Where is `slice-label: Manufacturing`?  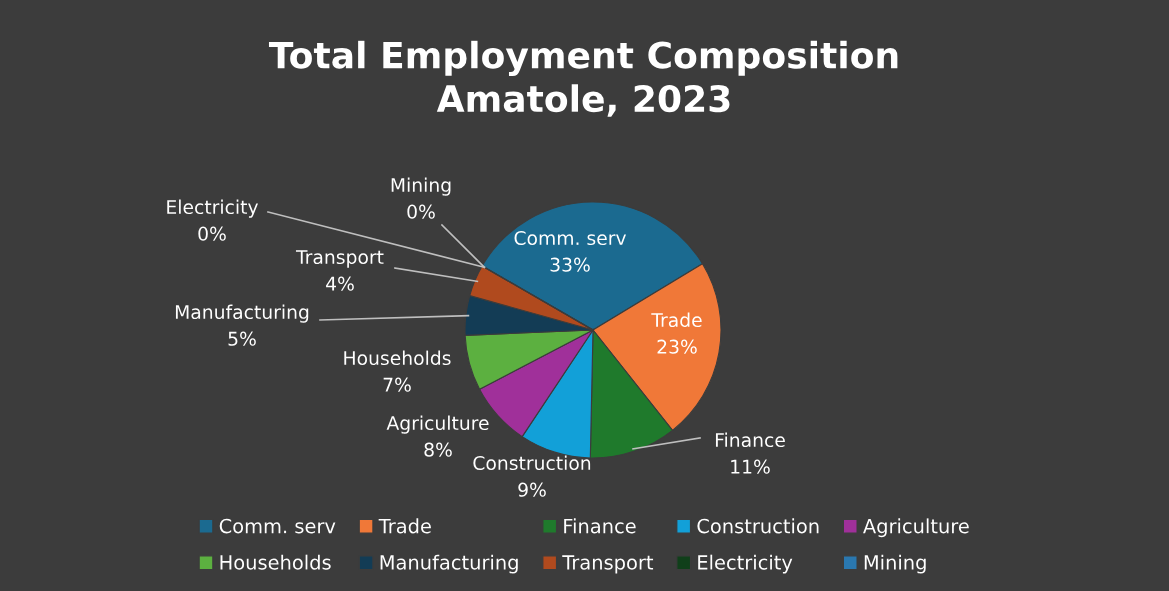
slice-label: Manufacturing is located at coordinates (242, 313).